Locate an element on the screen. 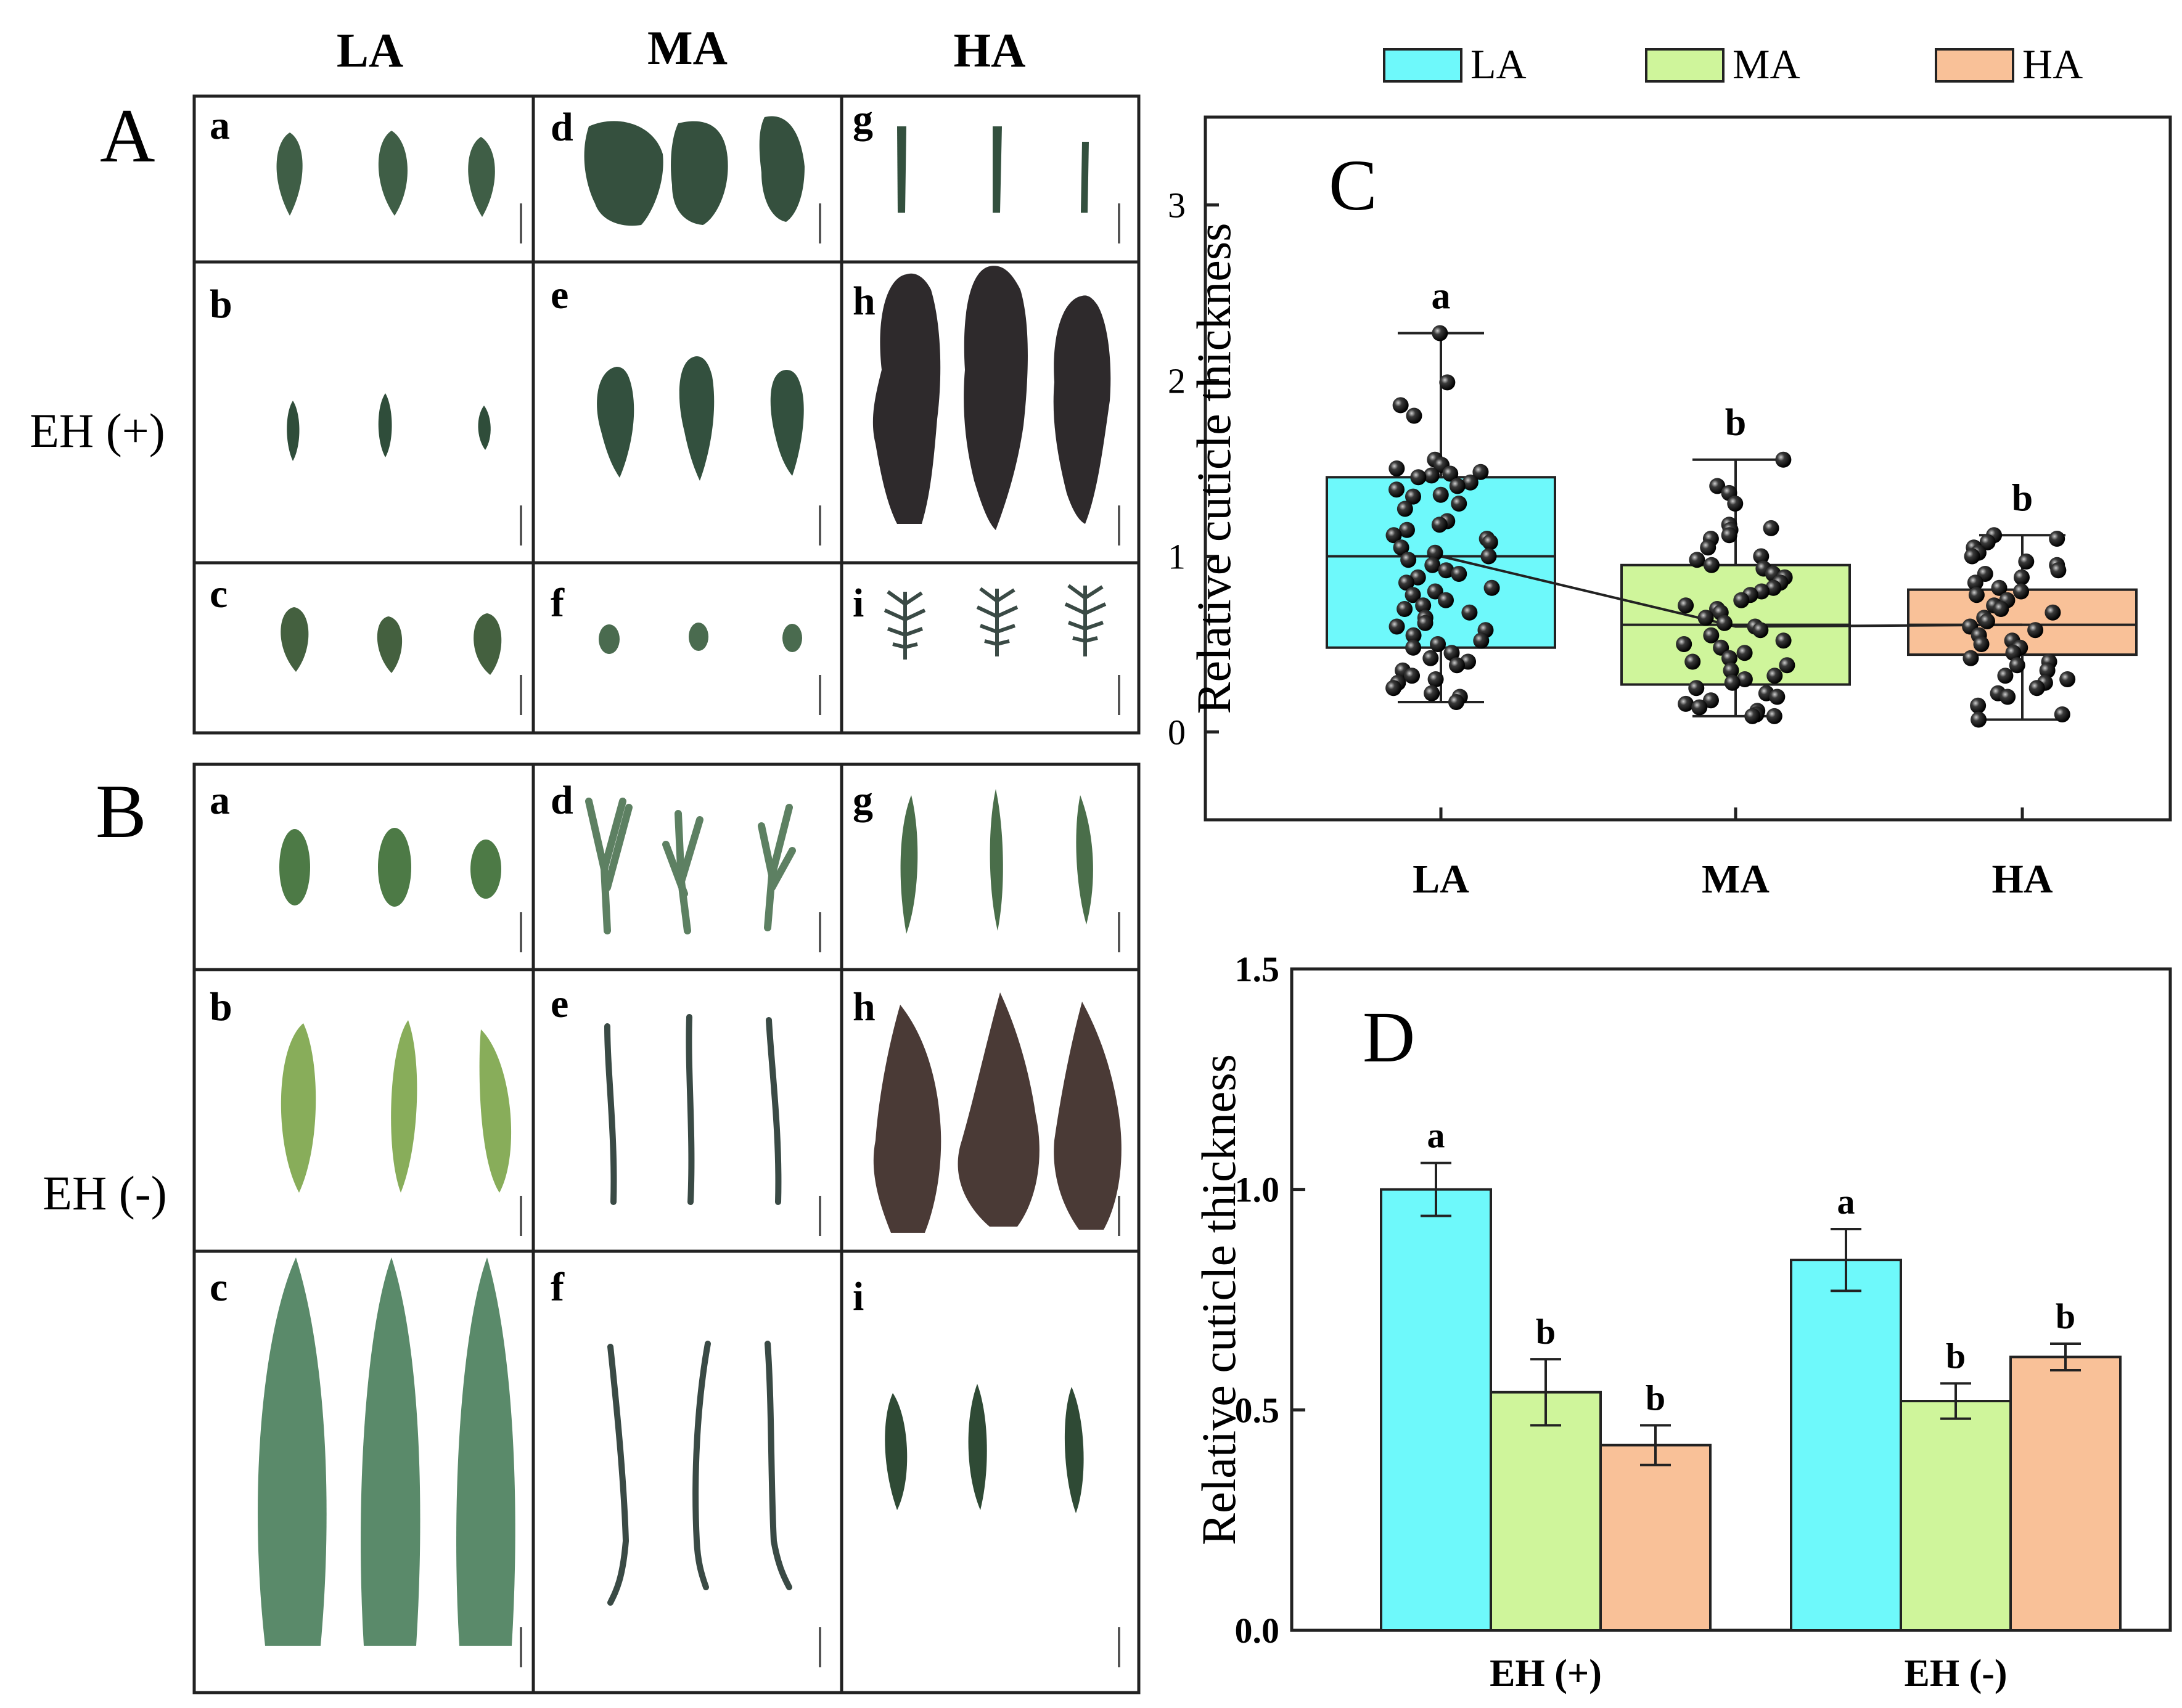 The image size is (2182, 1708). chart-c-significance-label: b is located at coordinates (2022, 498).